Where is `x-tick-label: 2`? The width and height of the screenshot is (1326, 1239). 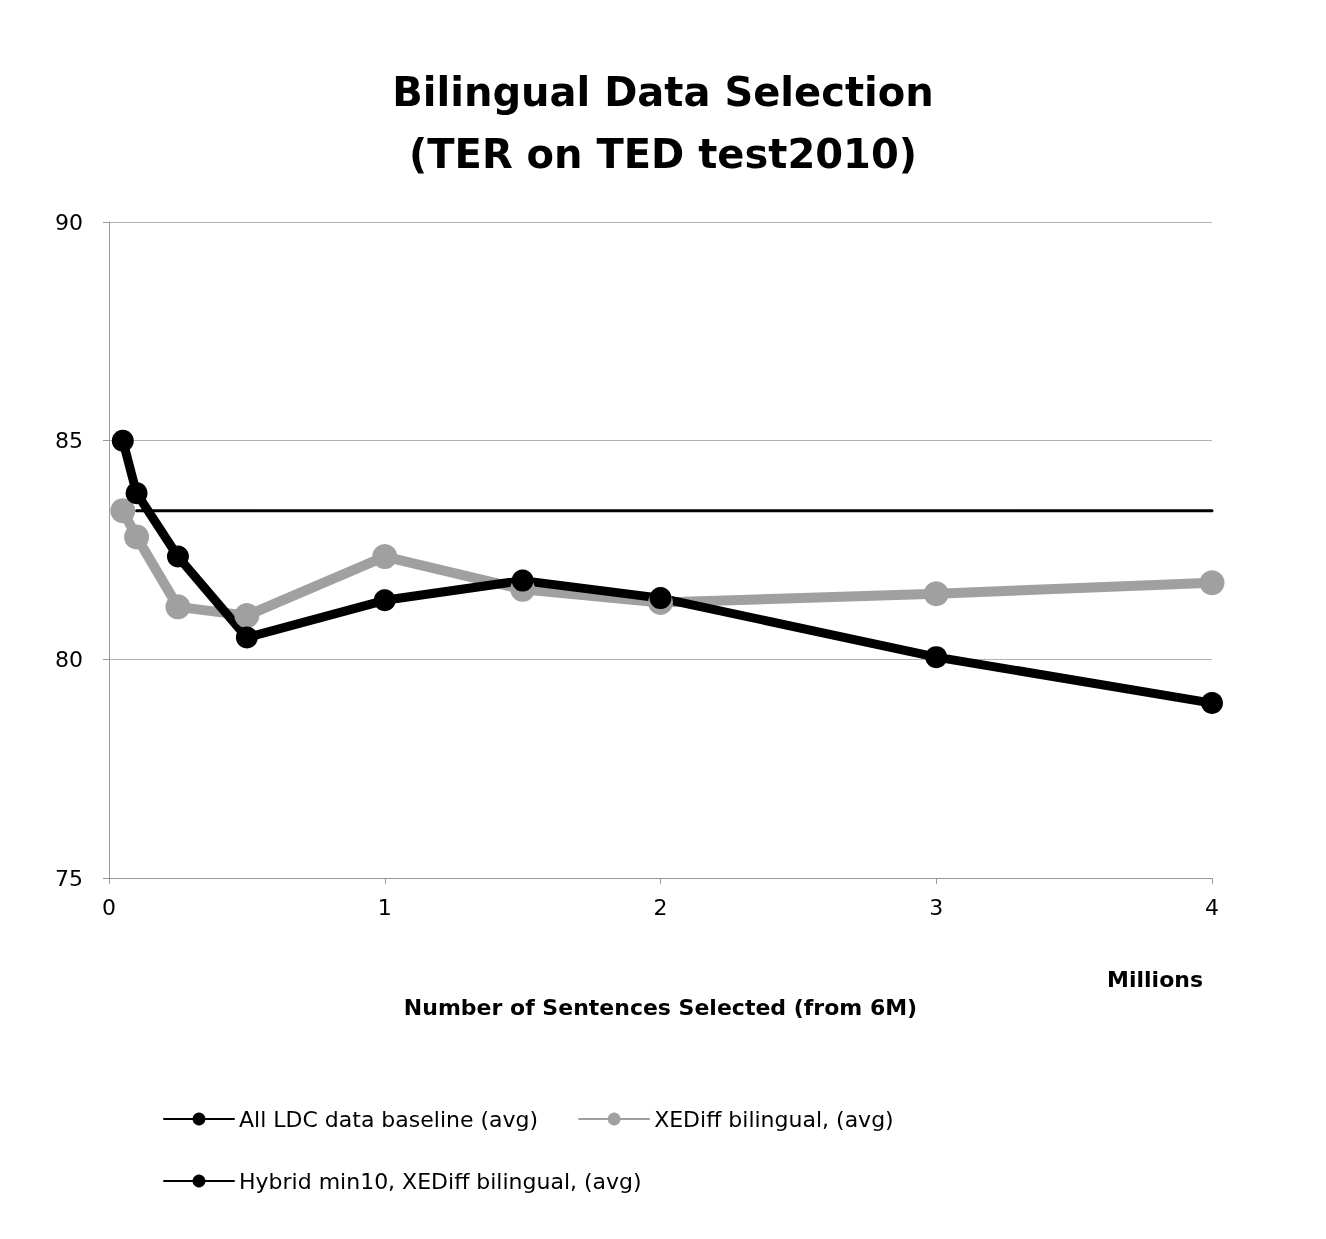
x-tick-label: 2 is located at coordinates (660, 907).